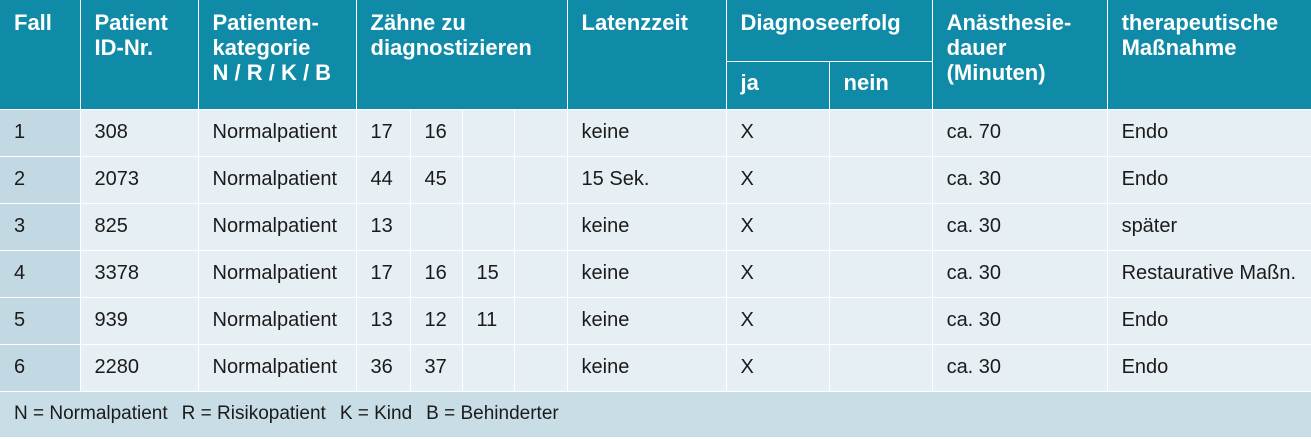  I want to click on header-patient-id: Patient ID-Nr., so click(139, 55).